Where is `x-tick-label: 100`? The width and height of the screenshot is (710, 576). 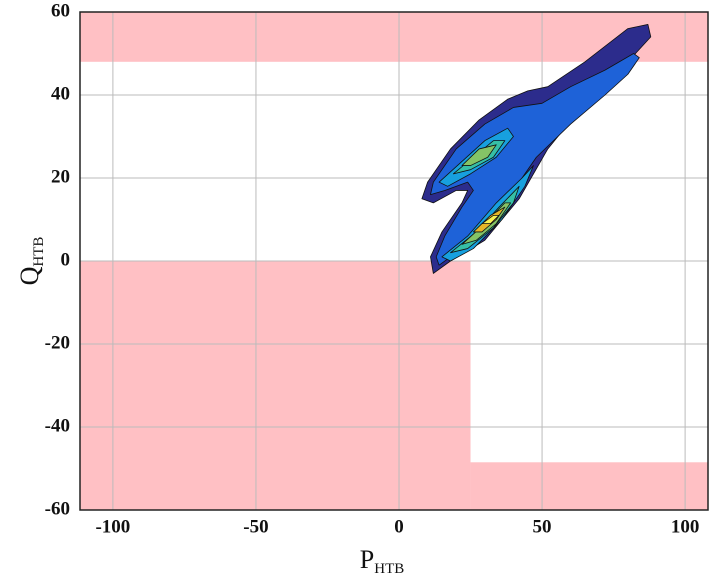
x-tick-label: 100 is located at coordinates (685, 526).